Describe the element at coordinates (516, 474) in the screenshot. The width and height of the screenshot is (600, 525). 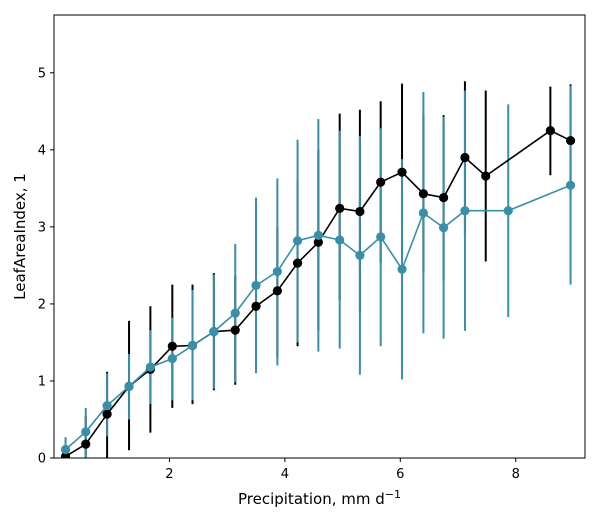
I see `x-tick-label-8: 8` at that location.